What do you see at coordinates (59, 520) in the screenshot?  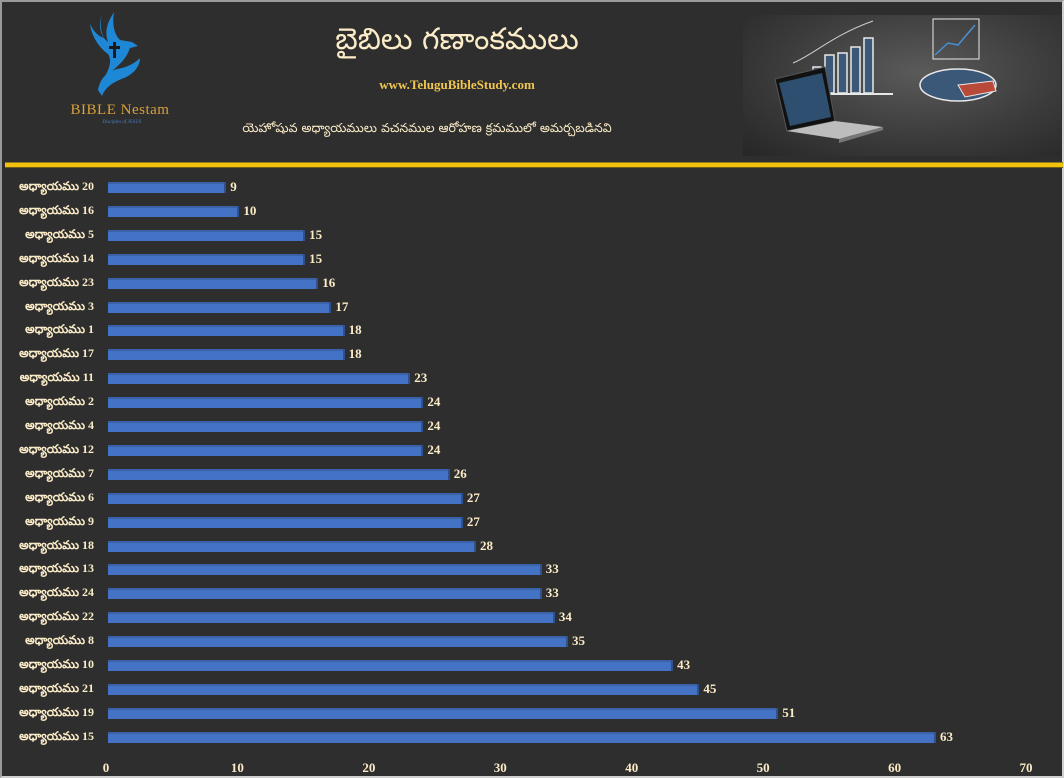 I see `category-label: అధ్యాయము 9` at bounding box center [59, 520].